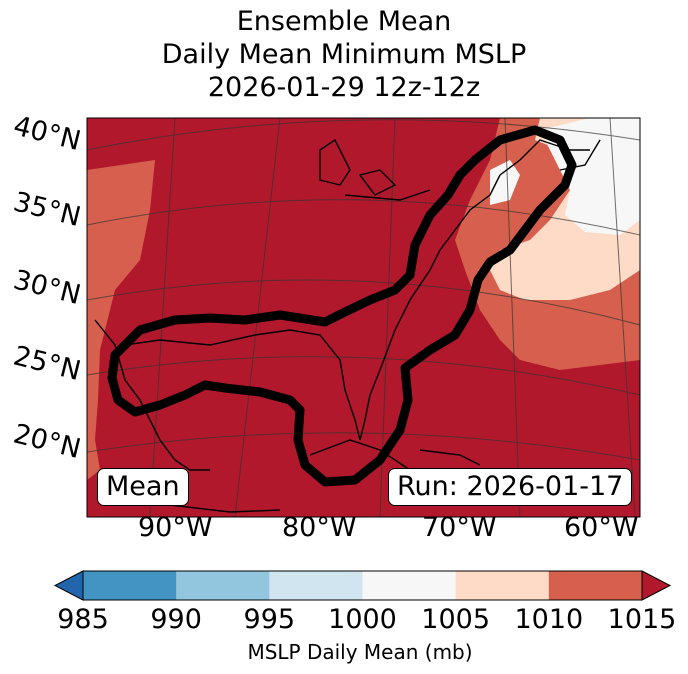 This screenshot has height=674, width=688. I want to click on lon-label-60w: 60°W, so click(601, 527).